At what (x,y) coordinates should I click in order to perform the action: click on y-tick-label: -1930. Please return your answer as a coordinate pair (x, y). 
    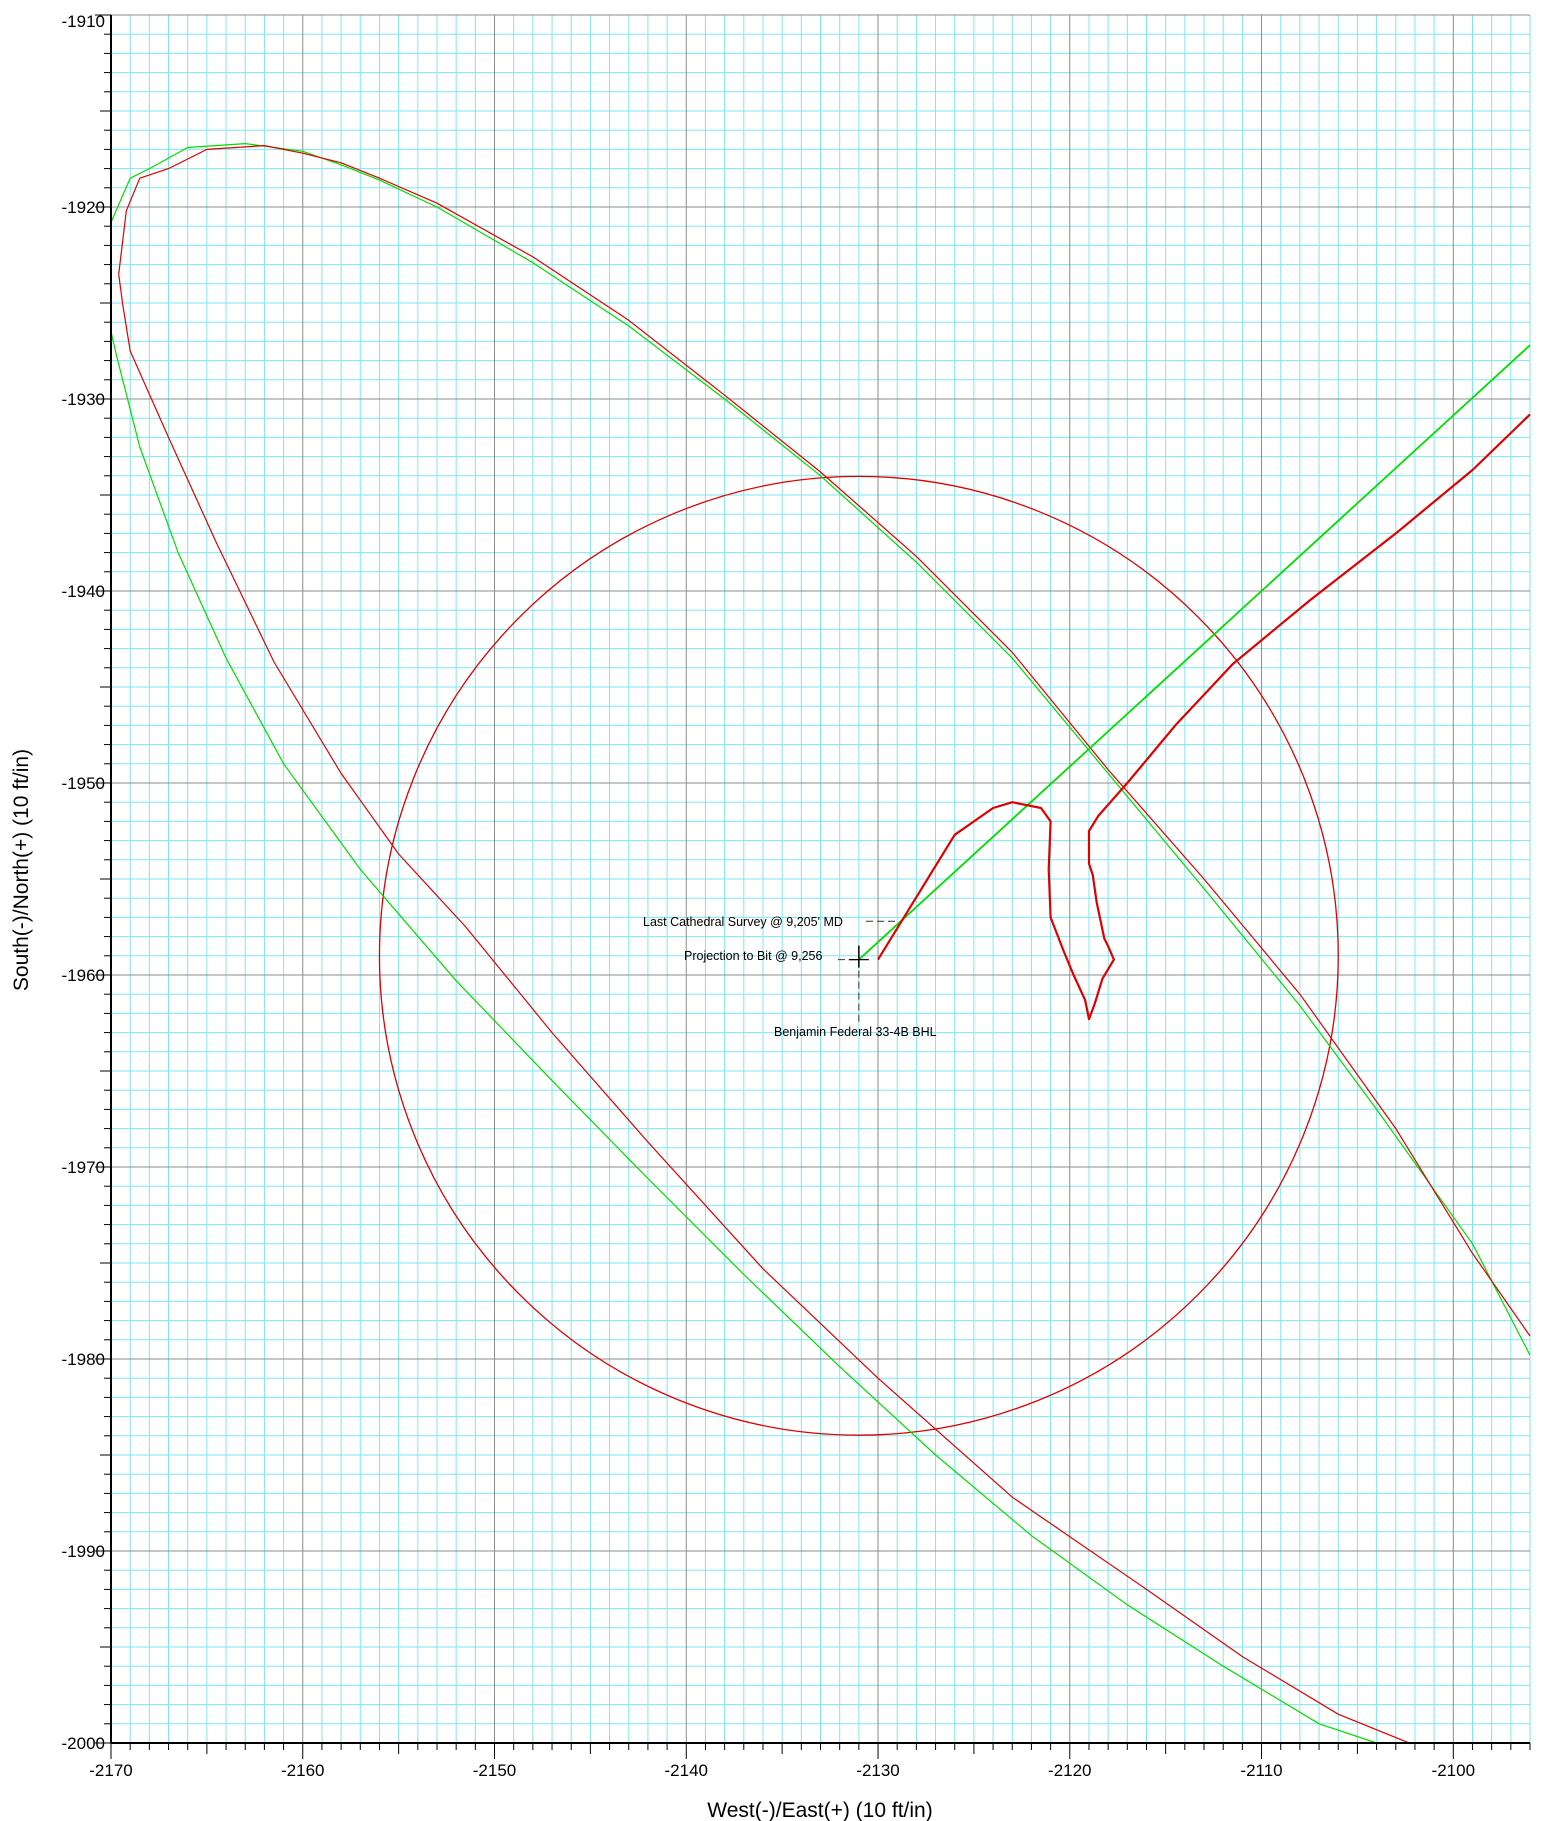
    Looking at the image, I should click on (83, 399).